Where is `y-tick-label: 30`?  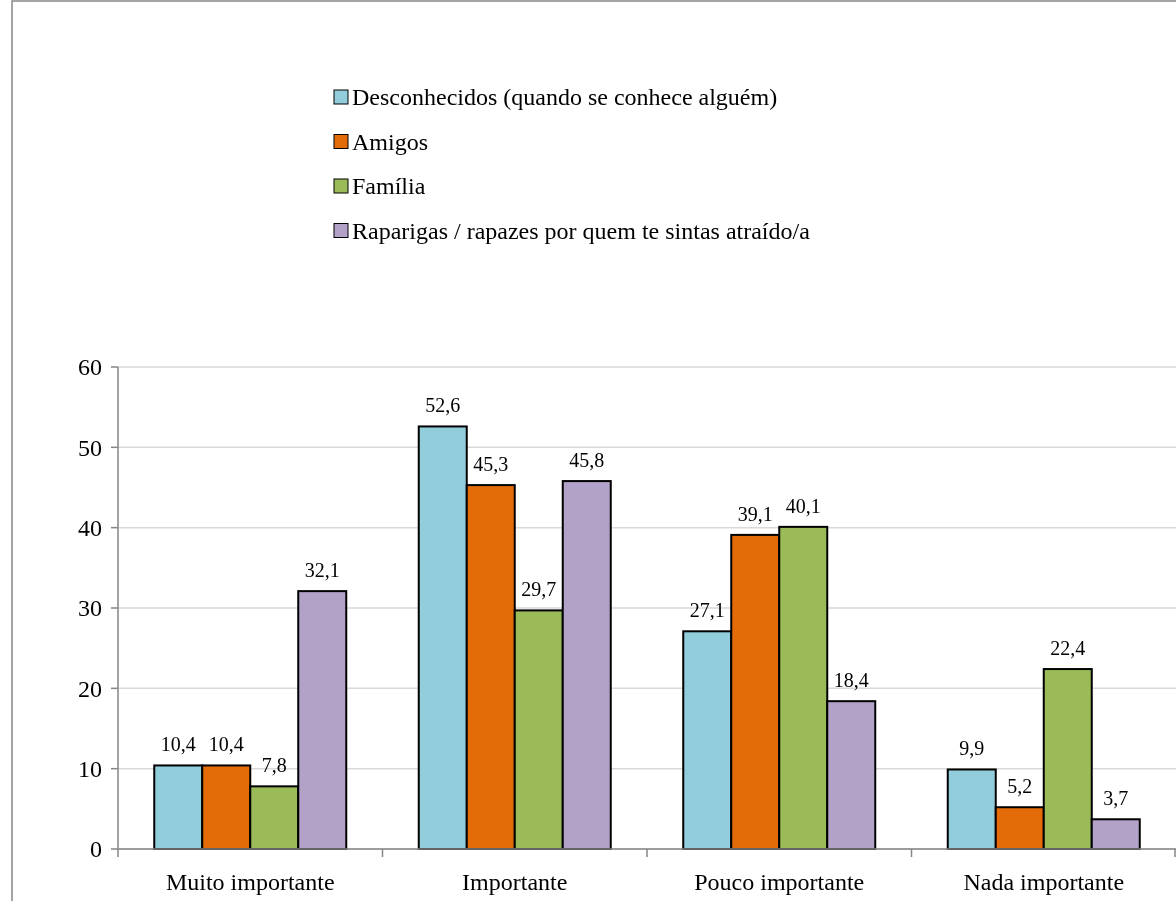
y-tick-label: 30 is located at coordinates (90, 608).